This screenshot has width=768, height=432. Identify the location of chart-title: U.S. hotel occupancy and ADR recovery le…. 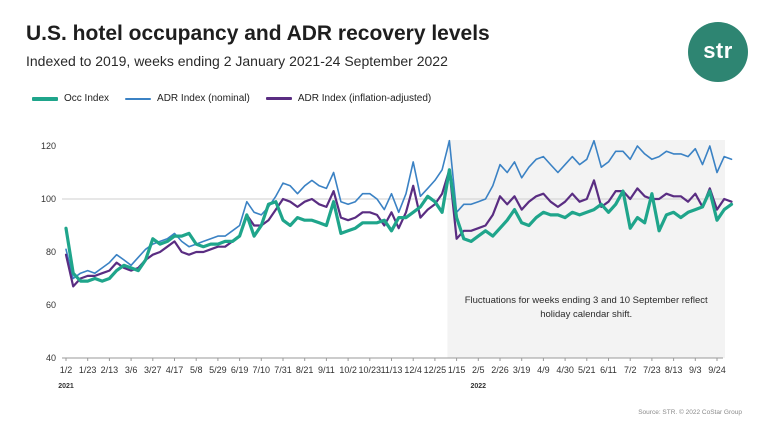
(258, 33).